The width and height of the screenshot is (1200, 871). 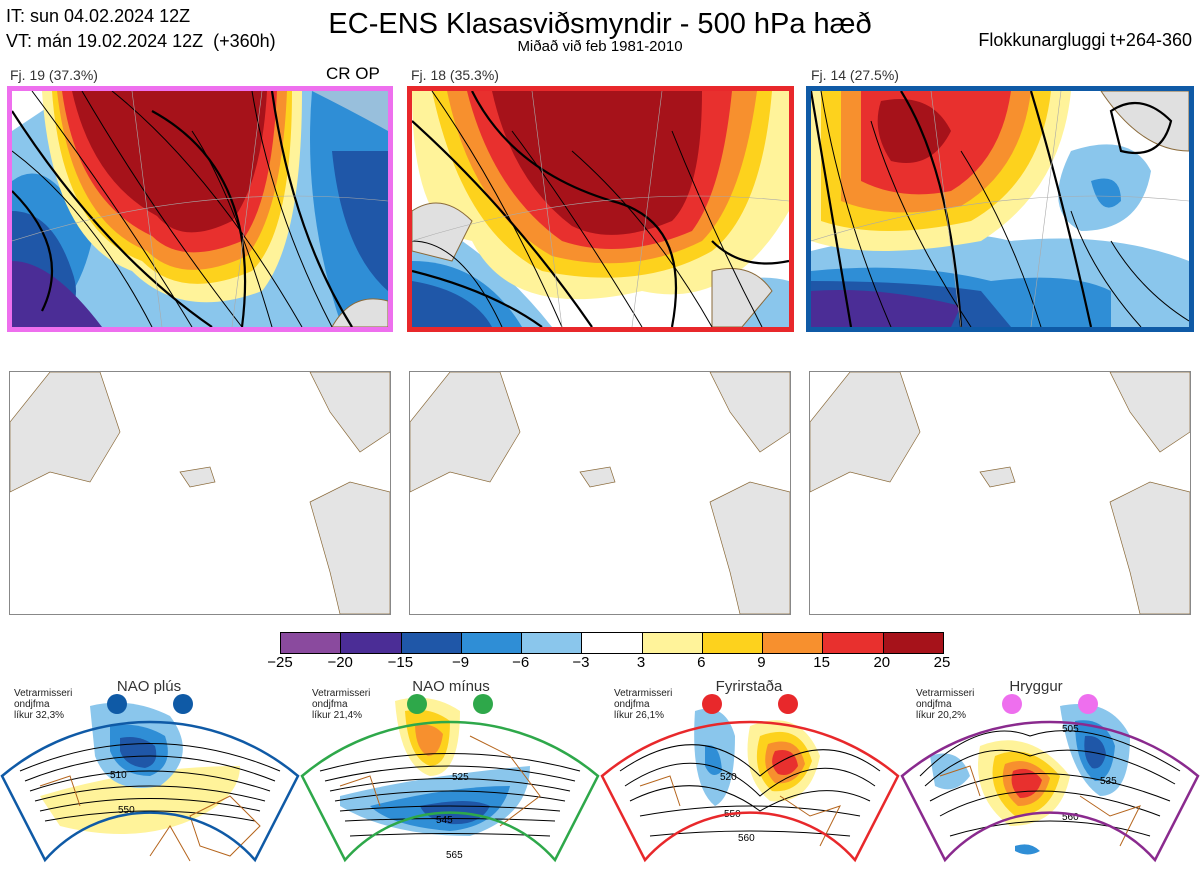 What do you see at coordinates (1085, 40) in the screenshot?
I see `classification-window: Flokkunargluggi t+264-360` at bounding box center [1085, 40].